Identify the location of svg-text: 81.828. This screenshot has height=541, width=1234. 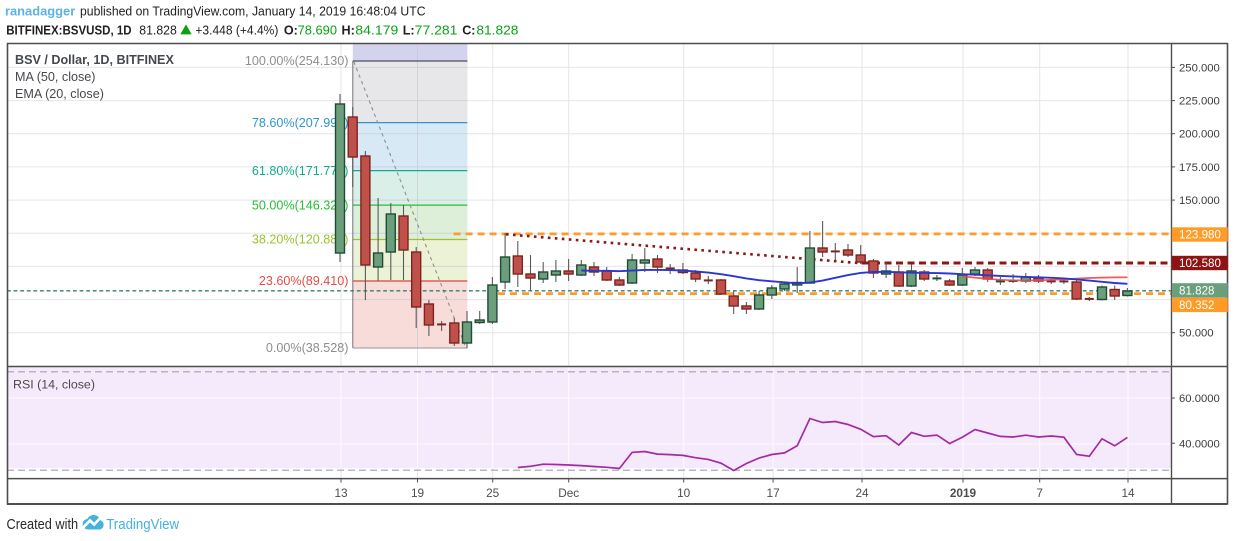
(1196, 291).